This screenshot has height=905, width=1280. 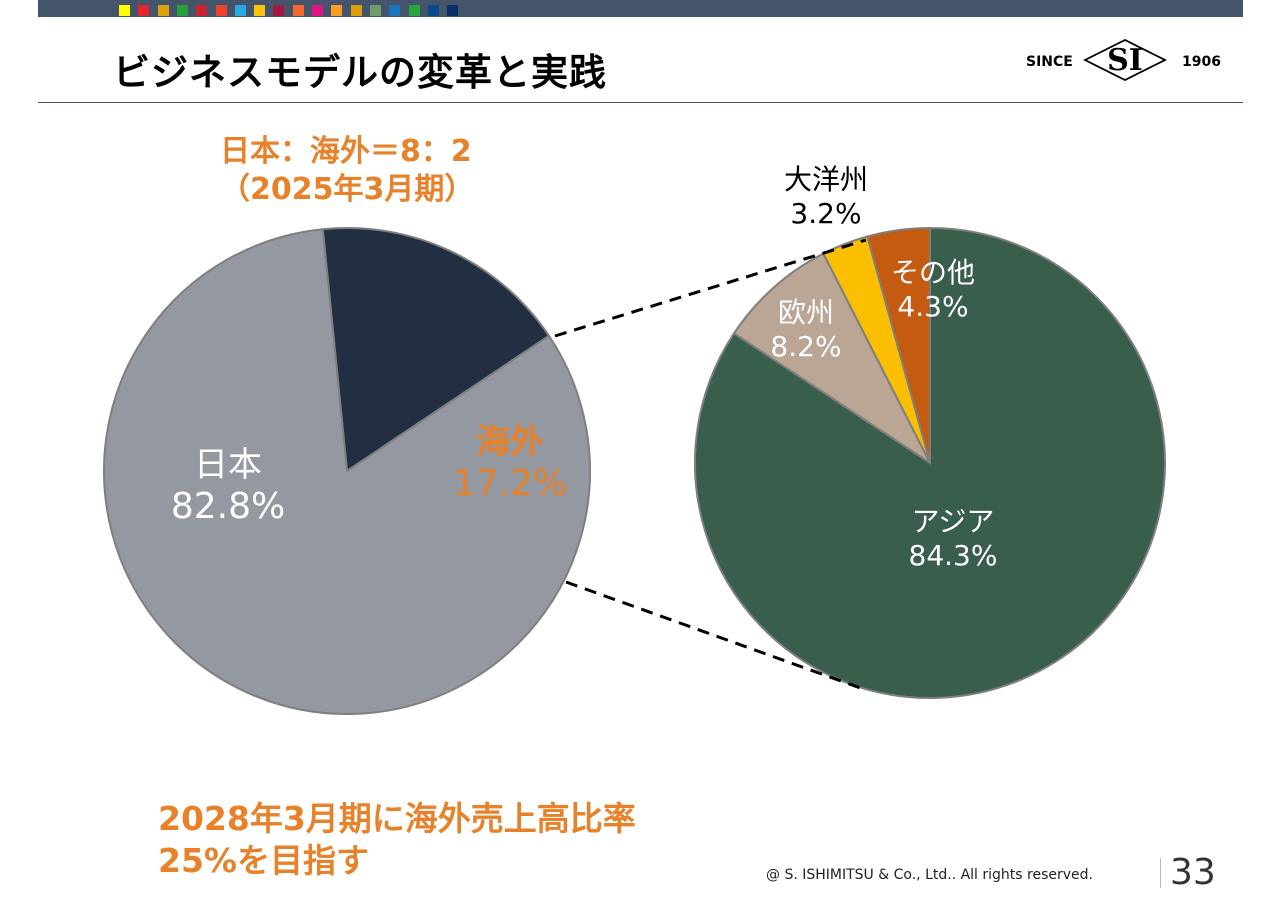 What do you see at coordinates (933, 272) in the screenshot?
I see `slice-name: その他` at bounding box center [933, 272].